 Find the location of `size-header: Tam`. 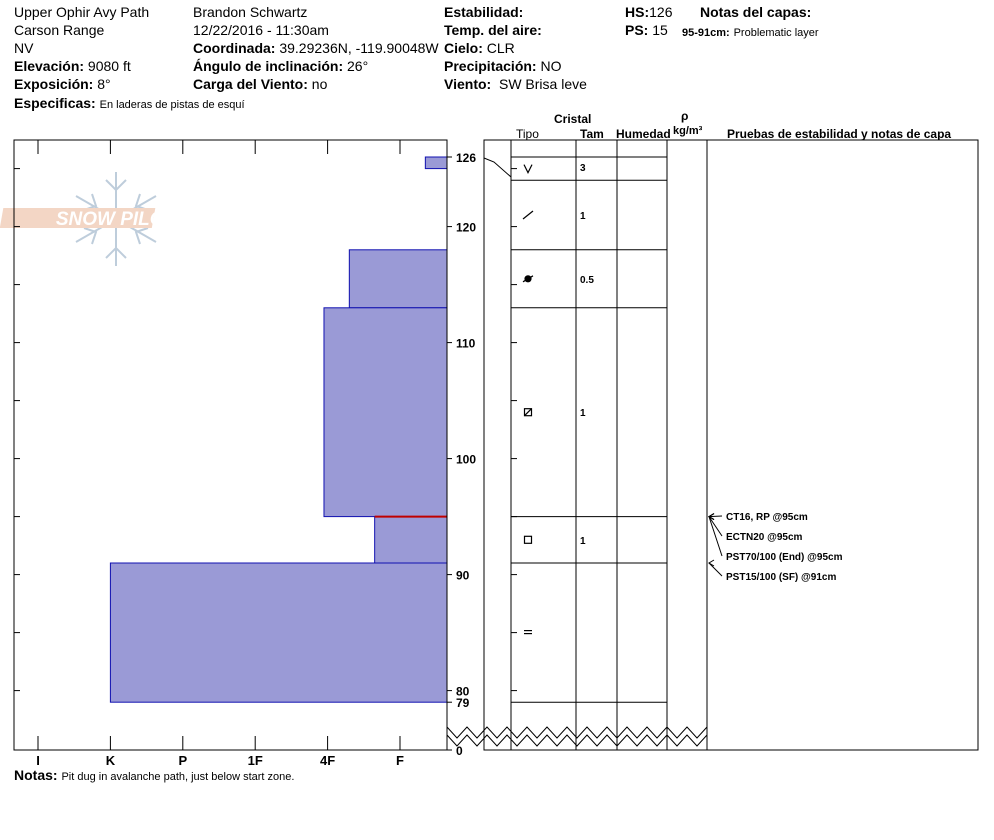

size-header: Tam is located at coordinates (592, 134).